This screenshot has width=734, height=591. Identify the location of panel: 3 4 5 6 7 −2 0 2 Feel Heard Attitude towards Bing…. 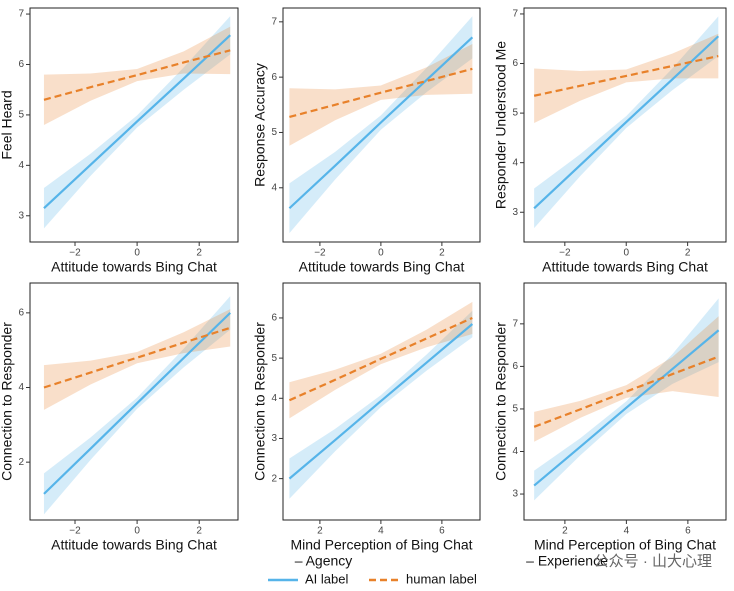
(119, 141).